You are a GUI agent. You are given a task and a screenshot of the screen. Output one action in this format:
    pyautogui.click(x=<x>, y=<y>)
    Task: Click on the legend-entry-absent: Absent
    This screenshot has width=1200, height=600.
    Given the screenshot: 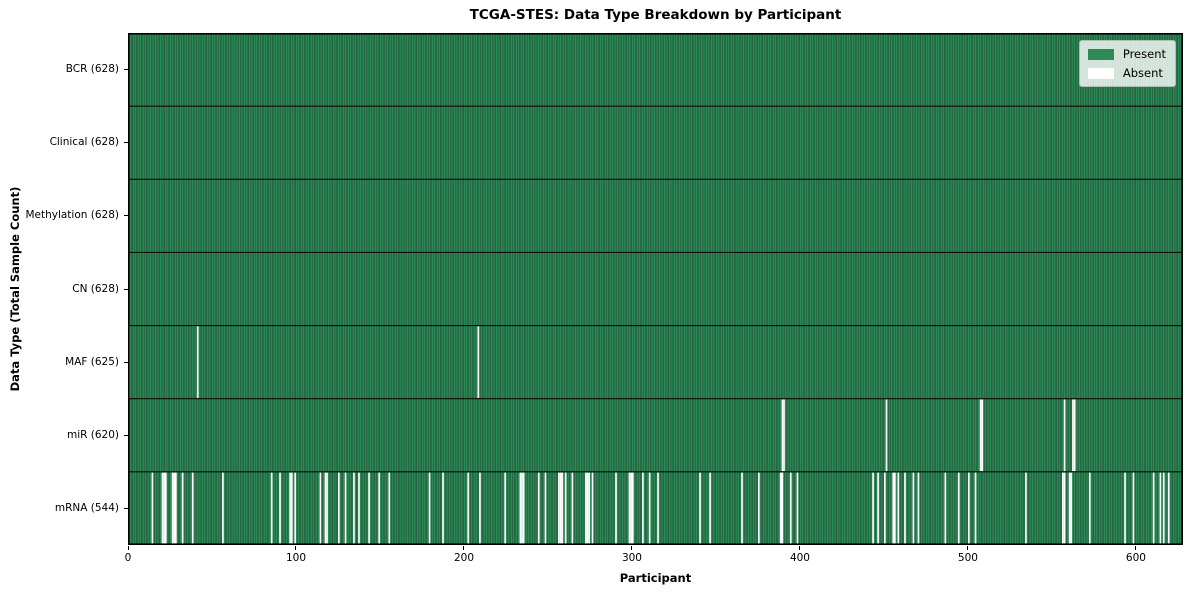 What is the action you would take?
    pyautogui.click(x=1126, y=73)
    